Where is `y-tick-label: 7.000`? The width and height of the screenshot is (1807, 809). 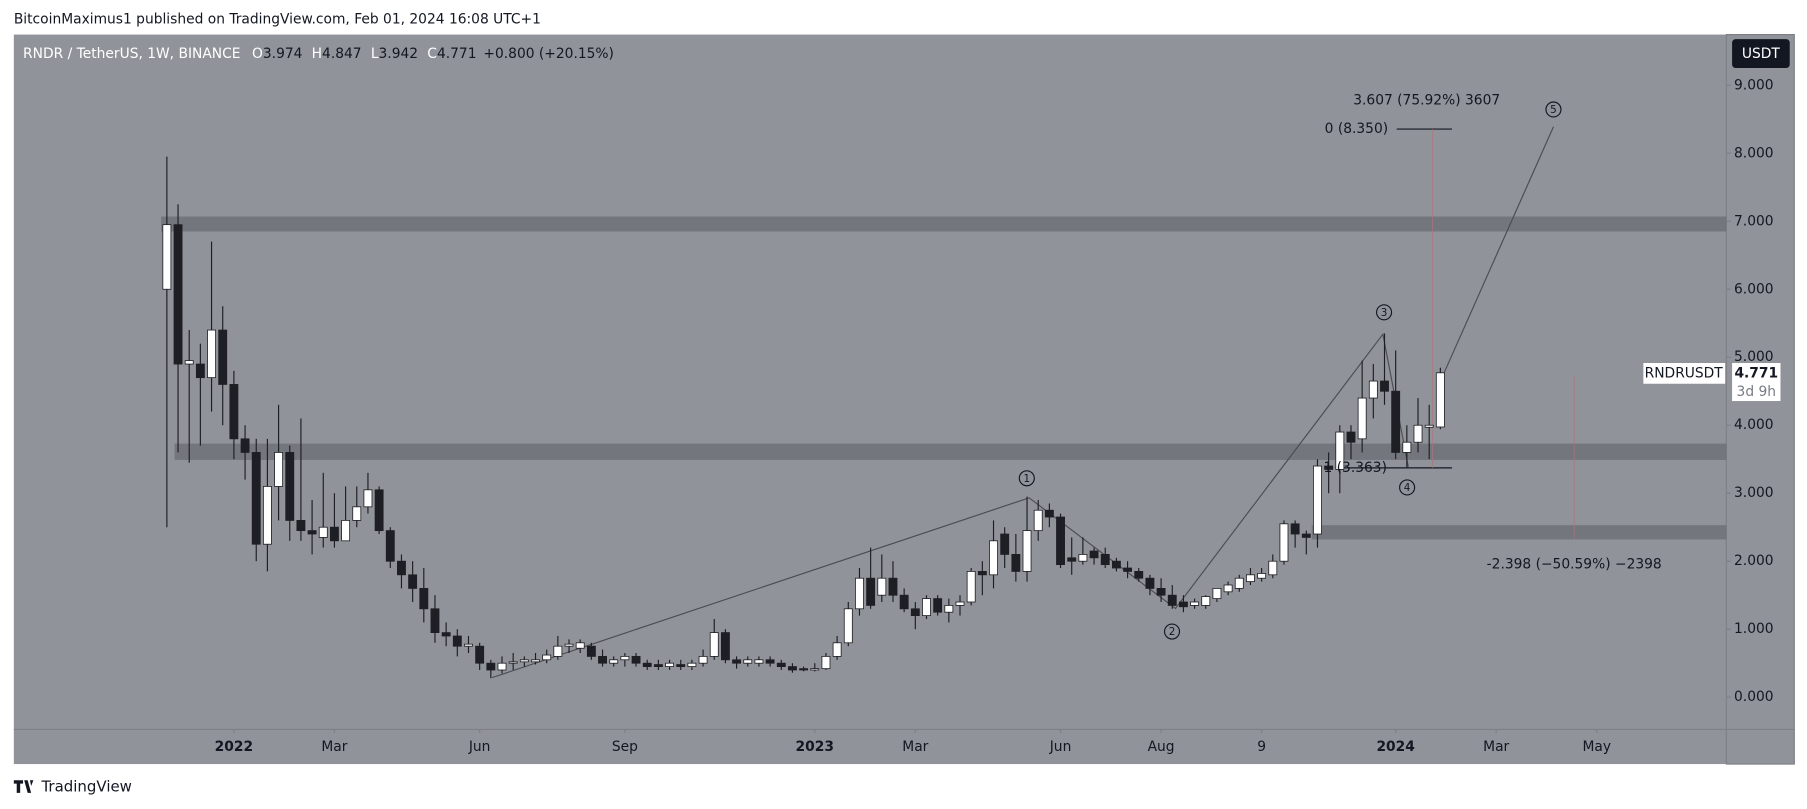 y-tick-label: 7.000 is located at coordinates (1754, 221).